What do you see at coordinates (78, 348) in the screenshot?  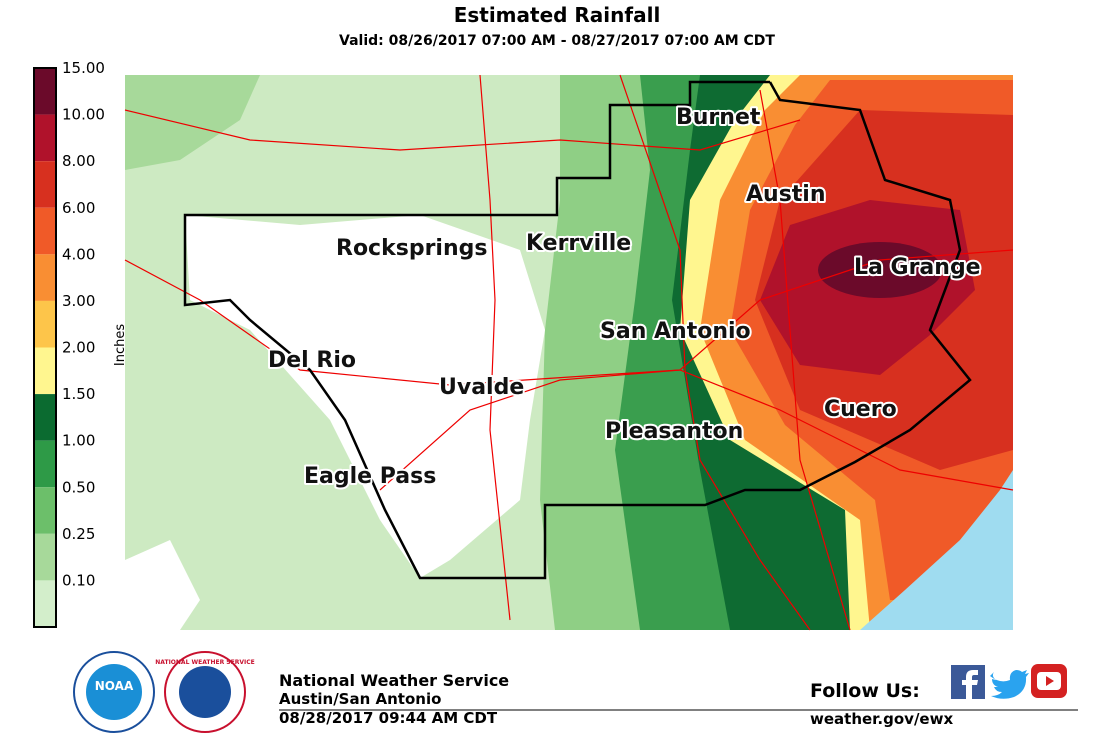 I see `legend-label: 2.00` at bounding box center [78, 348].